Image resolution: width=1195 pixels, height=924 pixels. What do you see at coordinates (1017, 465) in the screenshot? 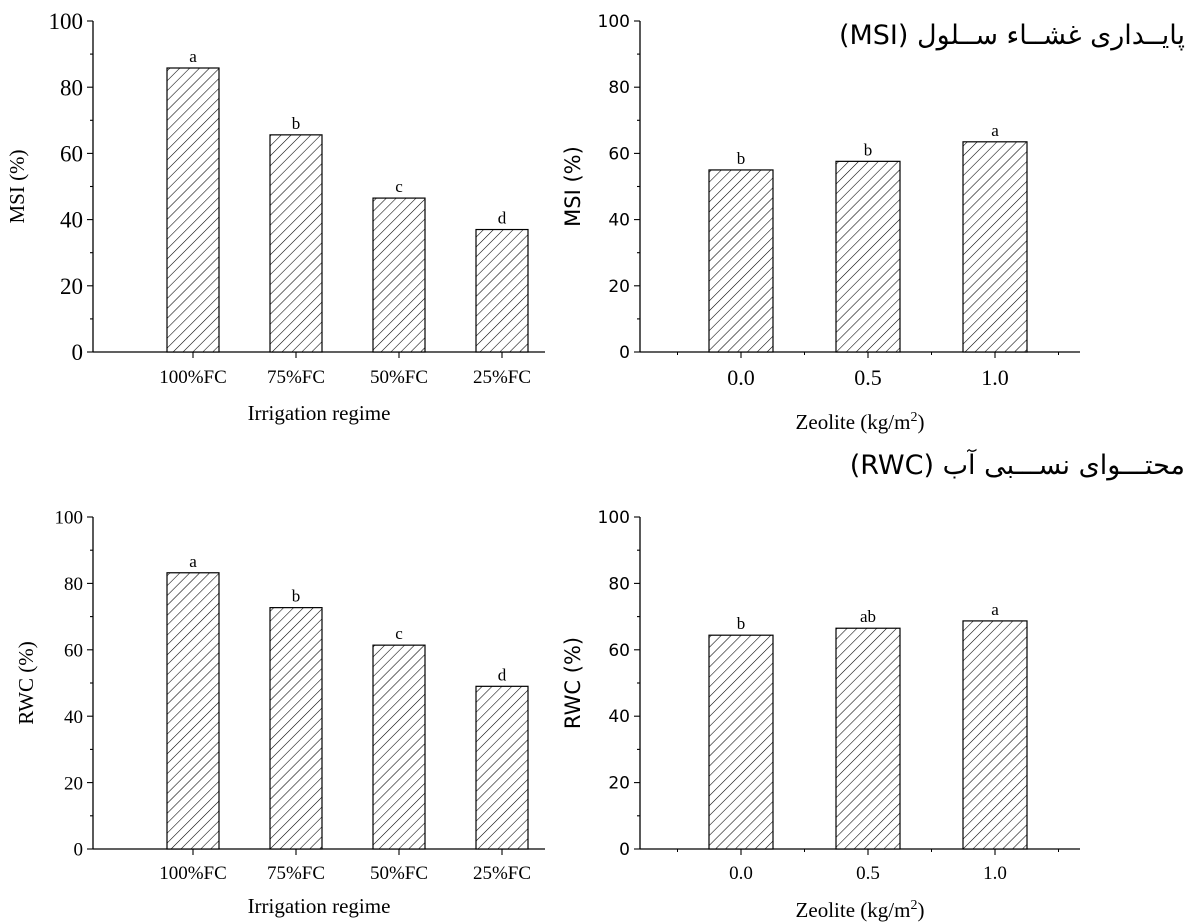
I see `section-title-rwc: محتـــوای نســـبی آب (RWC)` at bounding box center [1017, 465].